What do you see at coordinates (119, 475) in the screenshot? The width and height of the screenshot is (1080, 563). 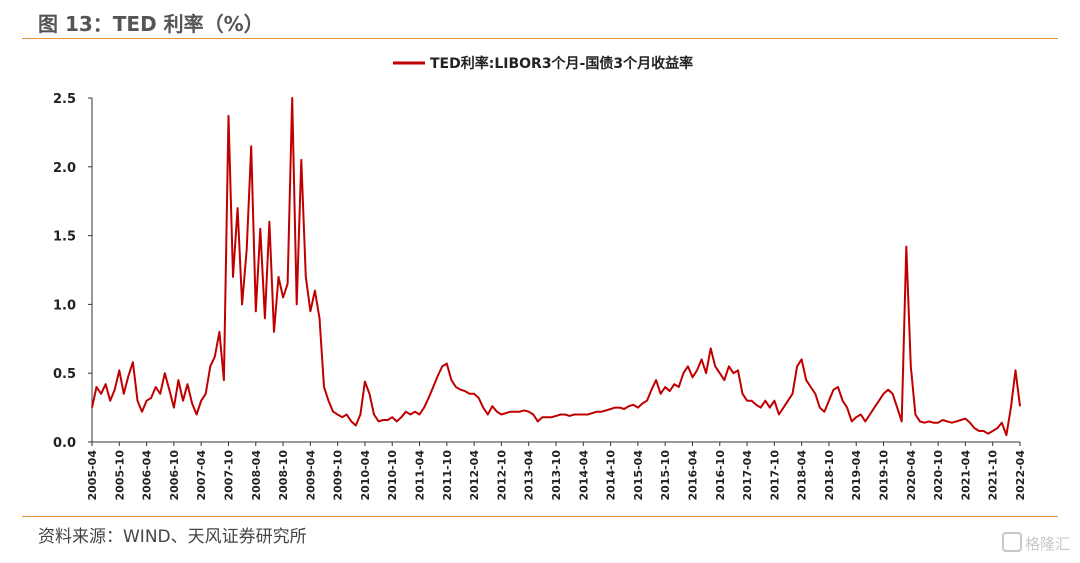 I see `x-tick-label: 2005-10` at bounding box center [119, 475].